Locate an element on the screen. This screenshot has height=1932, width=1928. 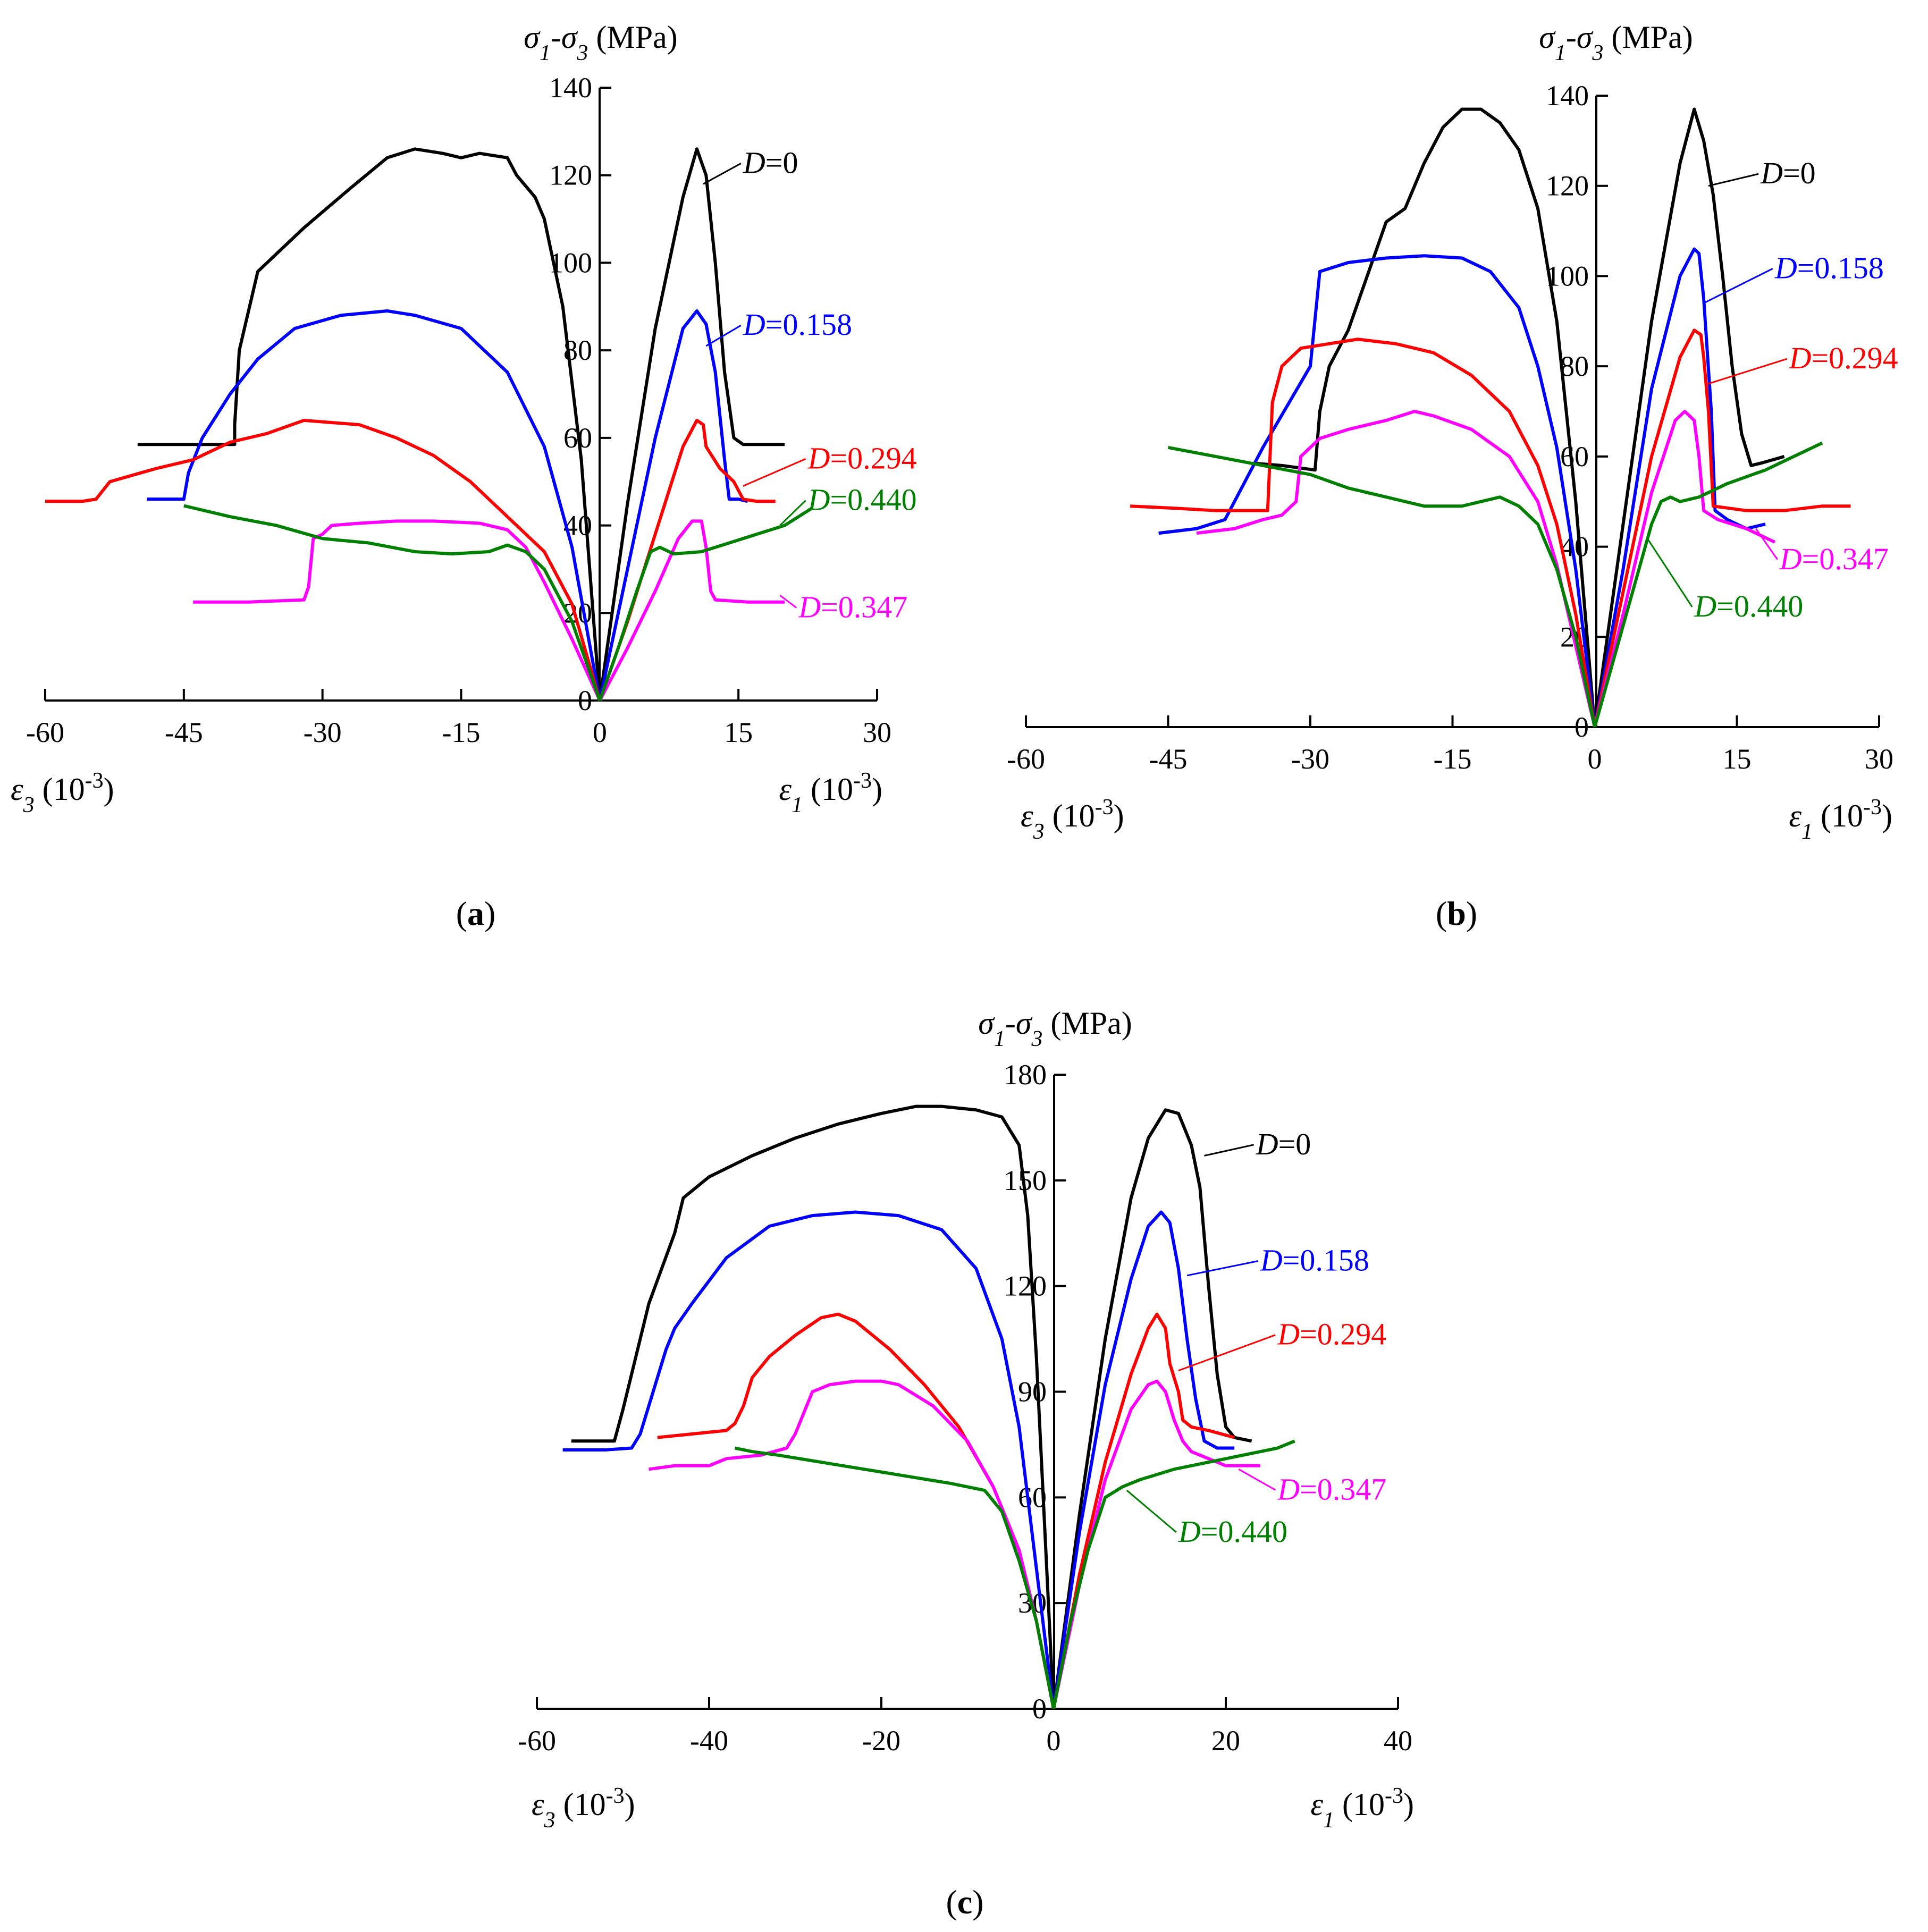
panel-label-c: (c) is located at coordinates (965, 1902).